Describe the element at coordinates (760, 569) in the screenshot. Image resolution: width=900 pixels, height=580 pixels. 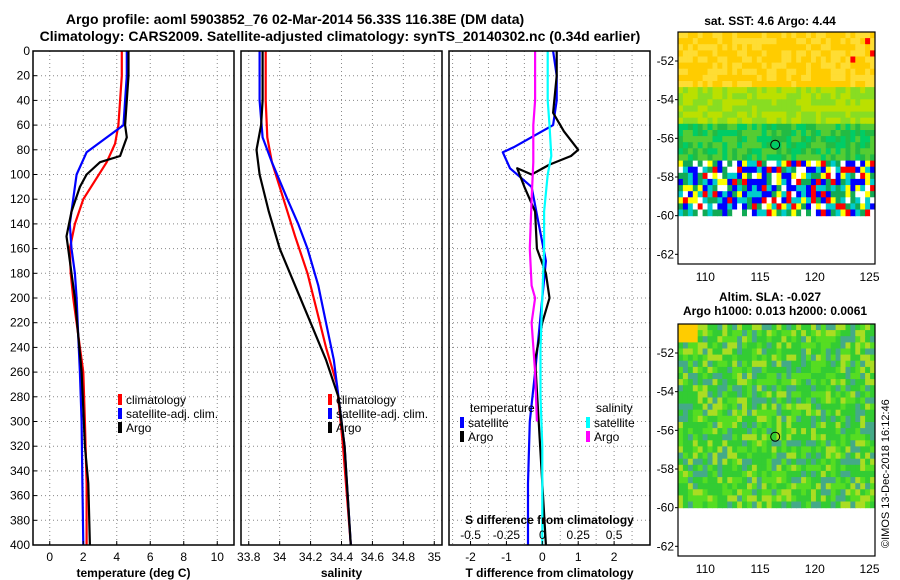
I see `map-sla-xtick-label: 115` at that location.